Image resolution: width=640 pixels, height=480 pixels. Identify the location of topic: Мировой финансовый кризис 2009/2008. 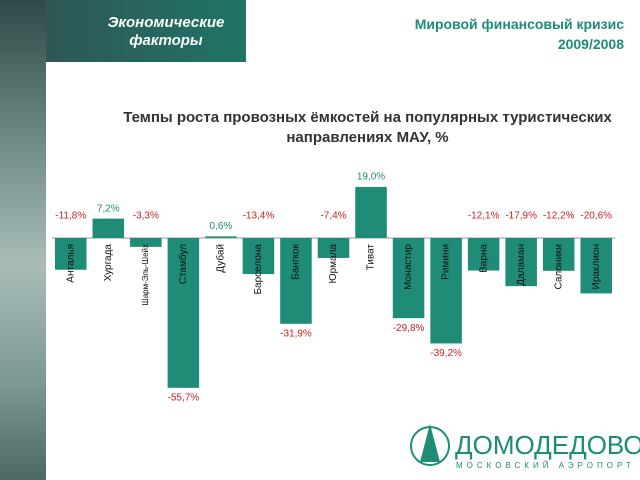
(519, 34).